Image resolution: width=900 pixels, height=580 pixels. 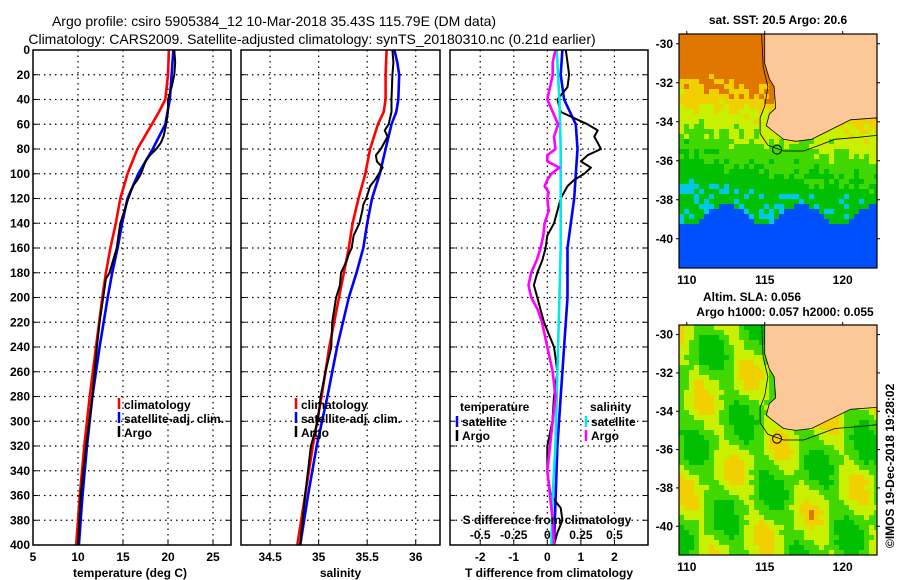 I want to click on x-tick-label: 110, so click(x=687, y=280).